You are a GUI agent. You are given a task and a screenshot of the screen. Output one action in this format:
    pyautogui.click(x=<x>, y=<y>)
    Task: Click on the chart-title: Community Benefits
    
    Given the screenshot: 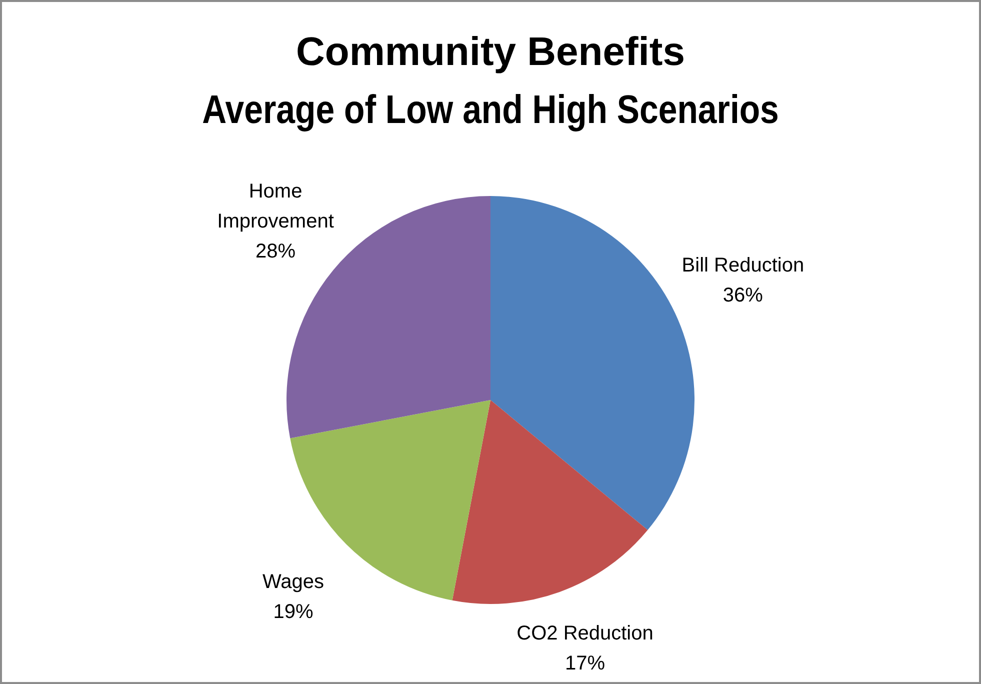 What is the action you would take?
    pyautogui.click(x=490, y=52)
    